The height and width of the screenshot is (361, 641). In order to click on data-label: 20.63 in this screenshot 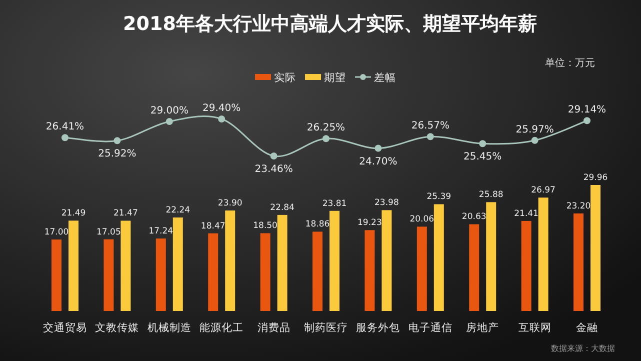, I will do `click(474, 217)`.